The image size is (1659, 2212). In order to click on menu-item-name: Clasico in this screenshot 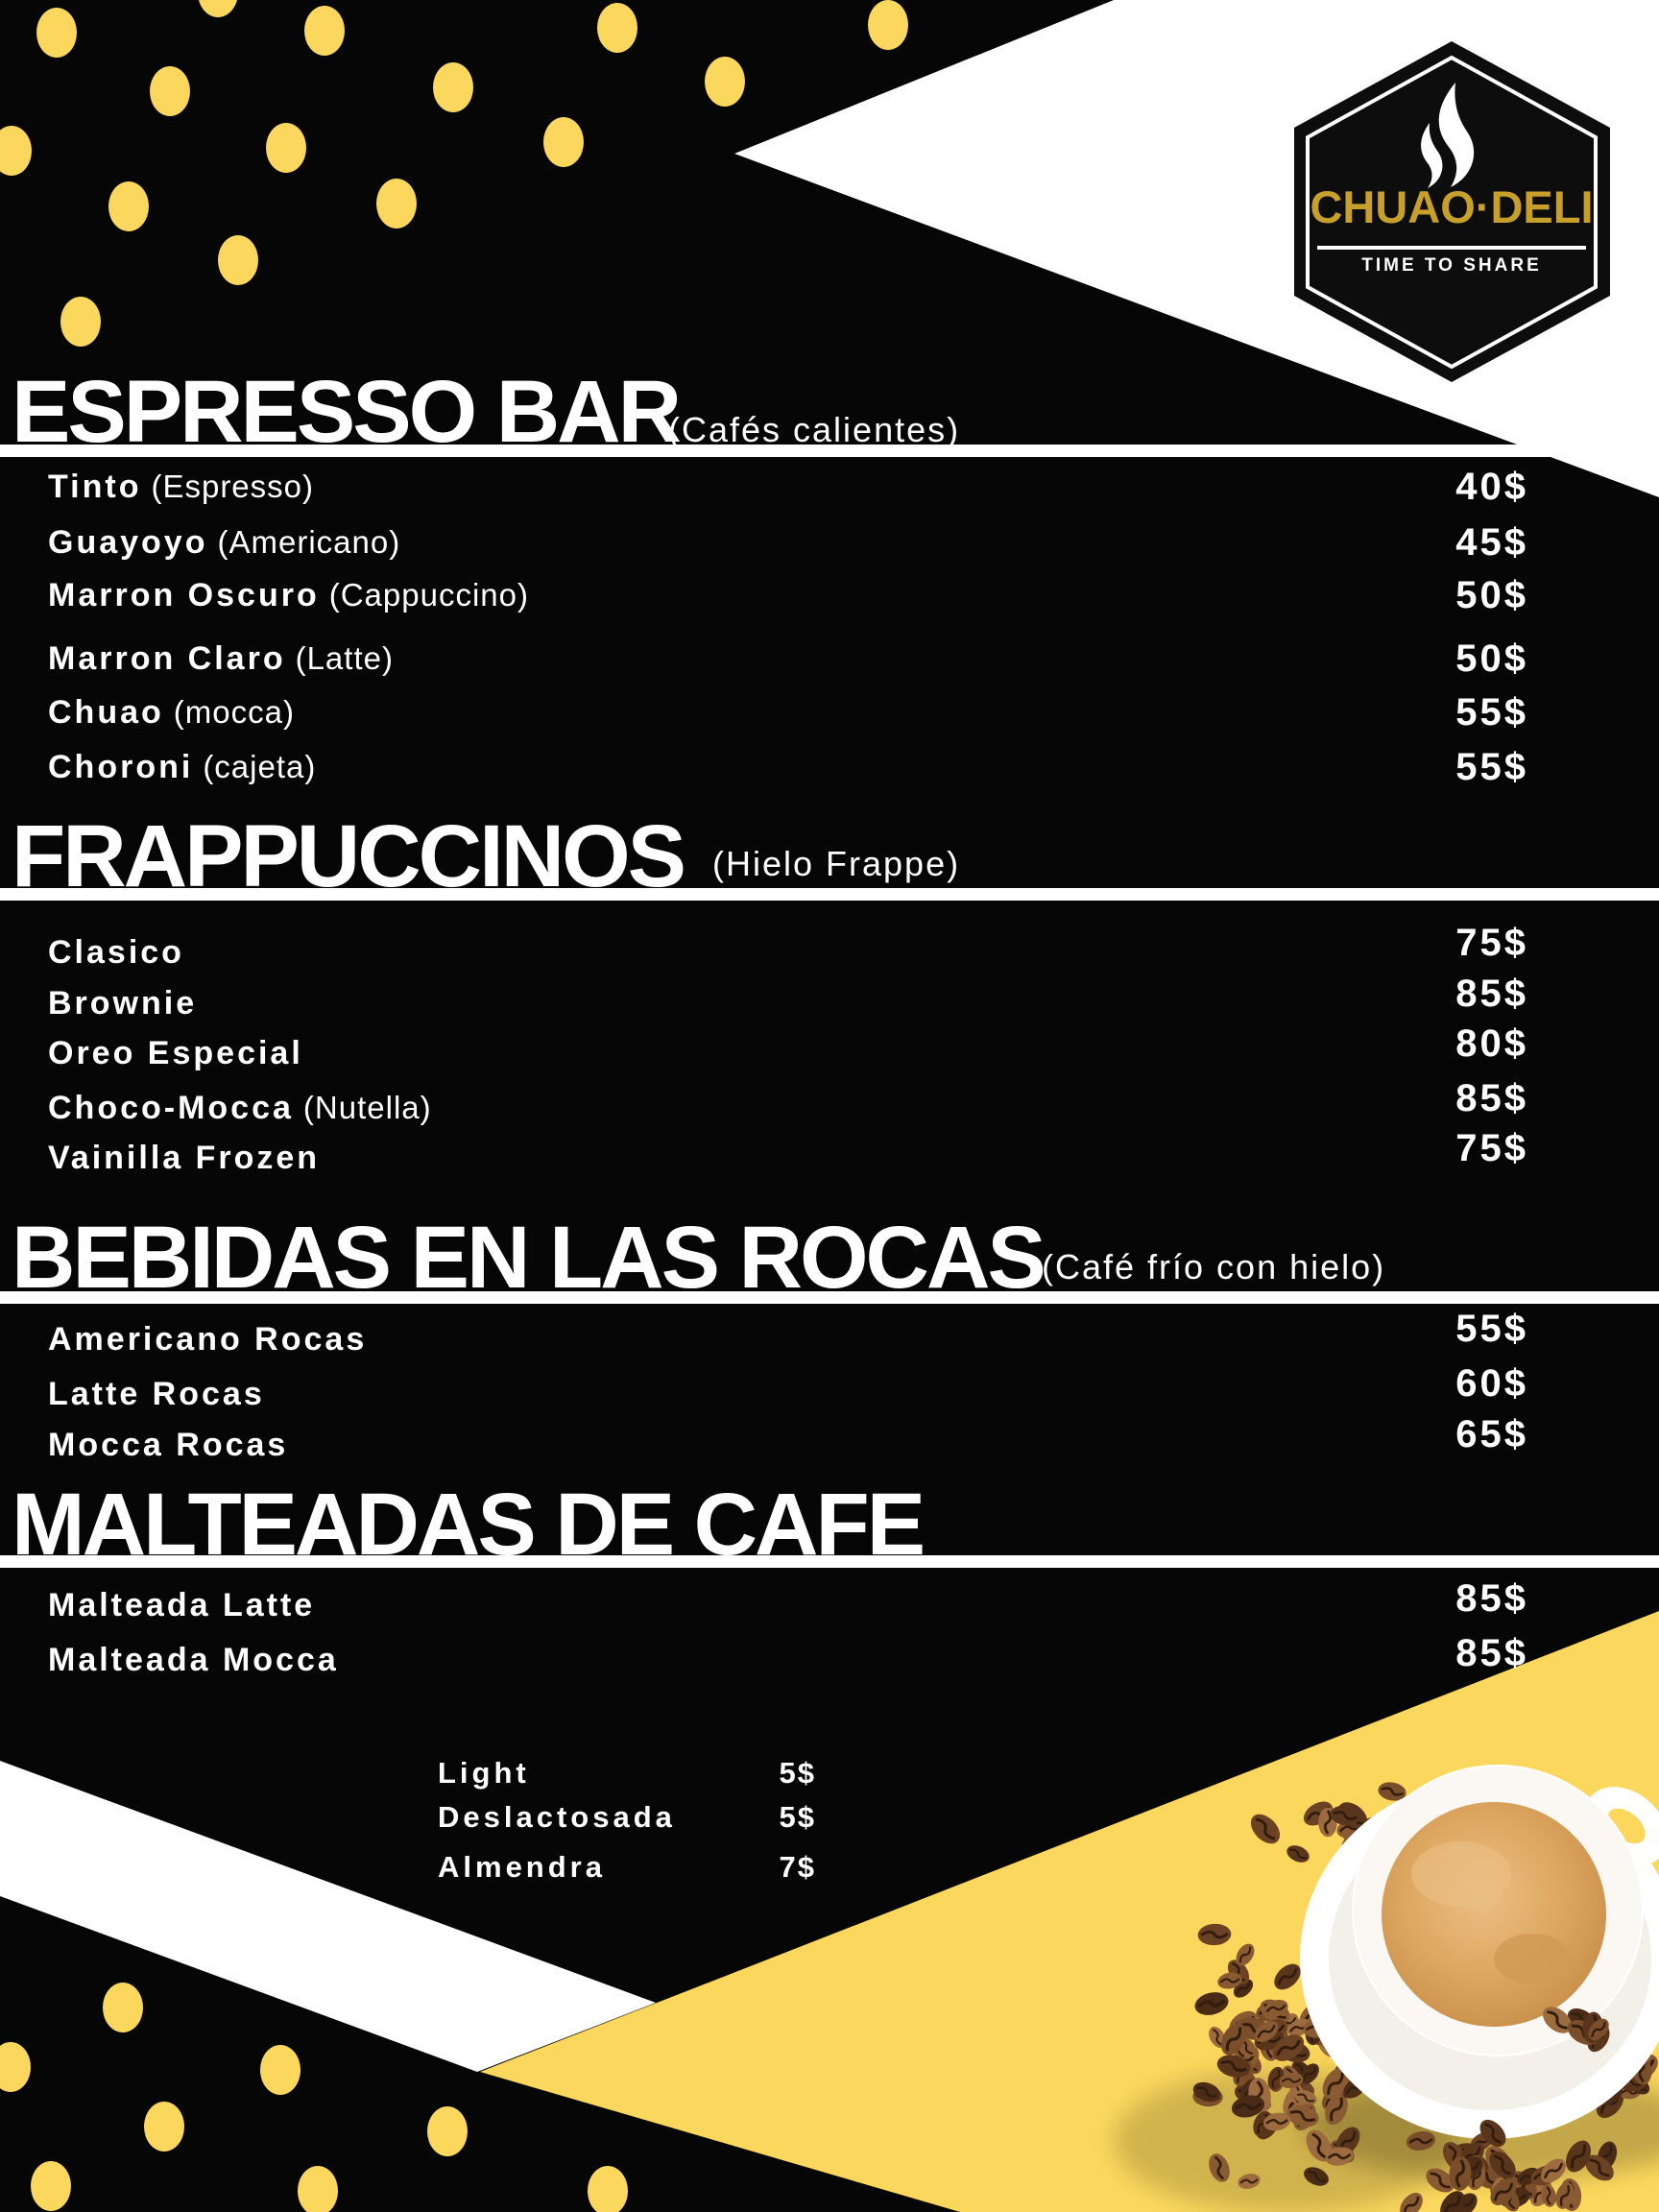, I will do `click(116, 952)`.